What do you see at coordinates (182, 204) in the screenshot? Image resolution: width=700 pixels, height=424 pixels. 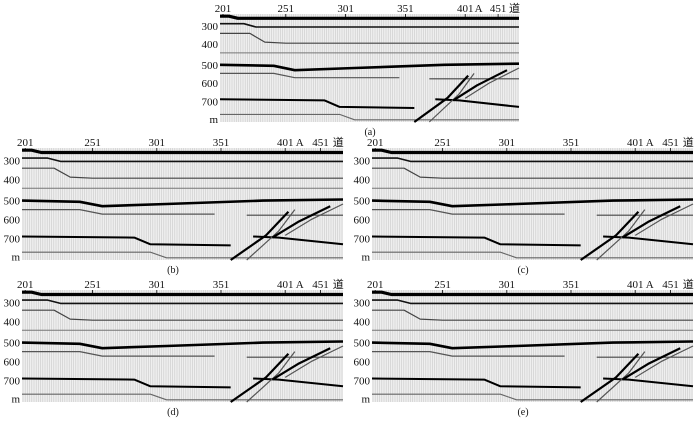 I see `trace-lines` at bounding box center [182, 204].